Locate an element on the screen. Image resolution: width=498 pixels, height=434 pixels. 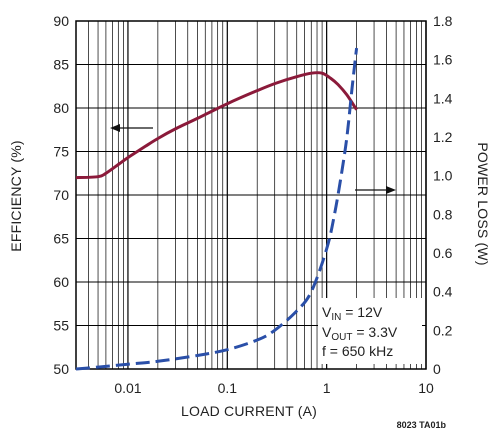
y-tick-label-right: 0.4 is located at coordinates (443, 292).